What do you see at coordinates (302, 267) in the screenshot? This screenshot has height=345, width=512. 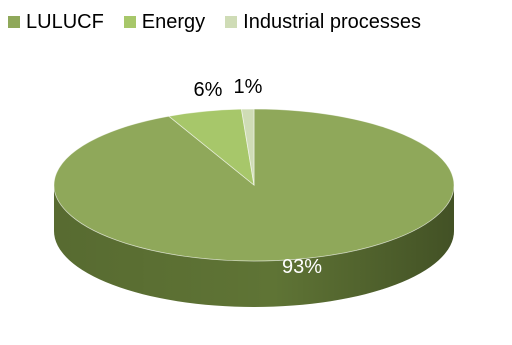 I see `pie-label-lulucf: 93%` at bounding box center [302, 267].